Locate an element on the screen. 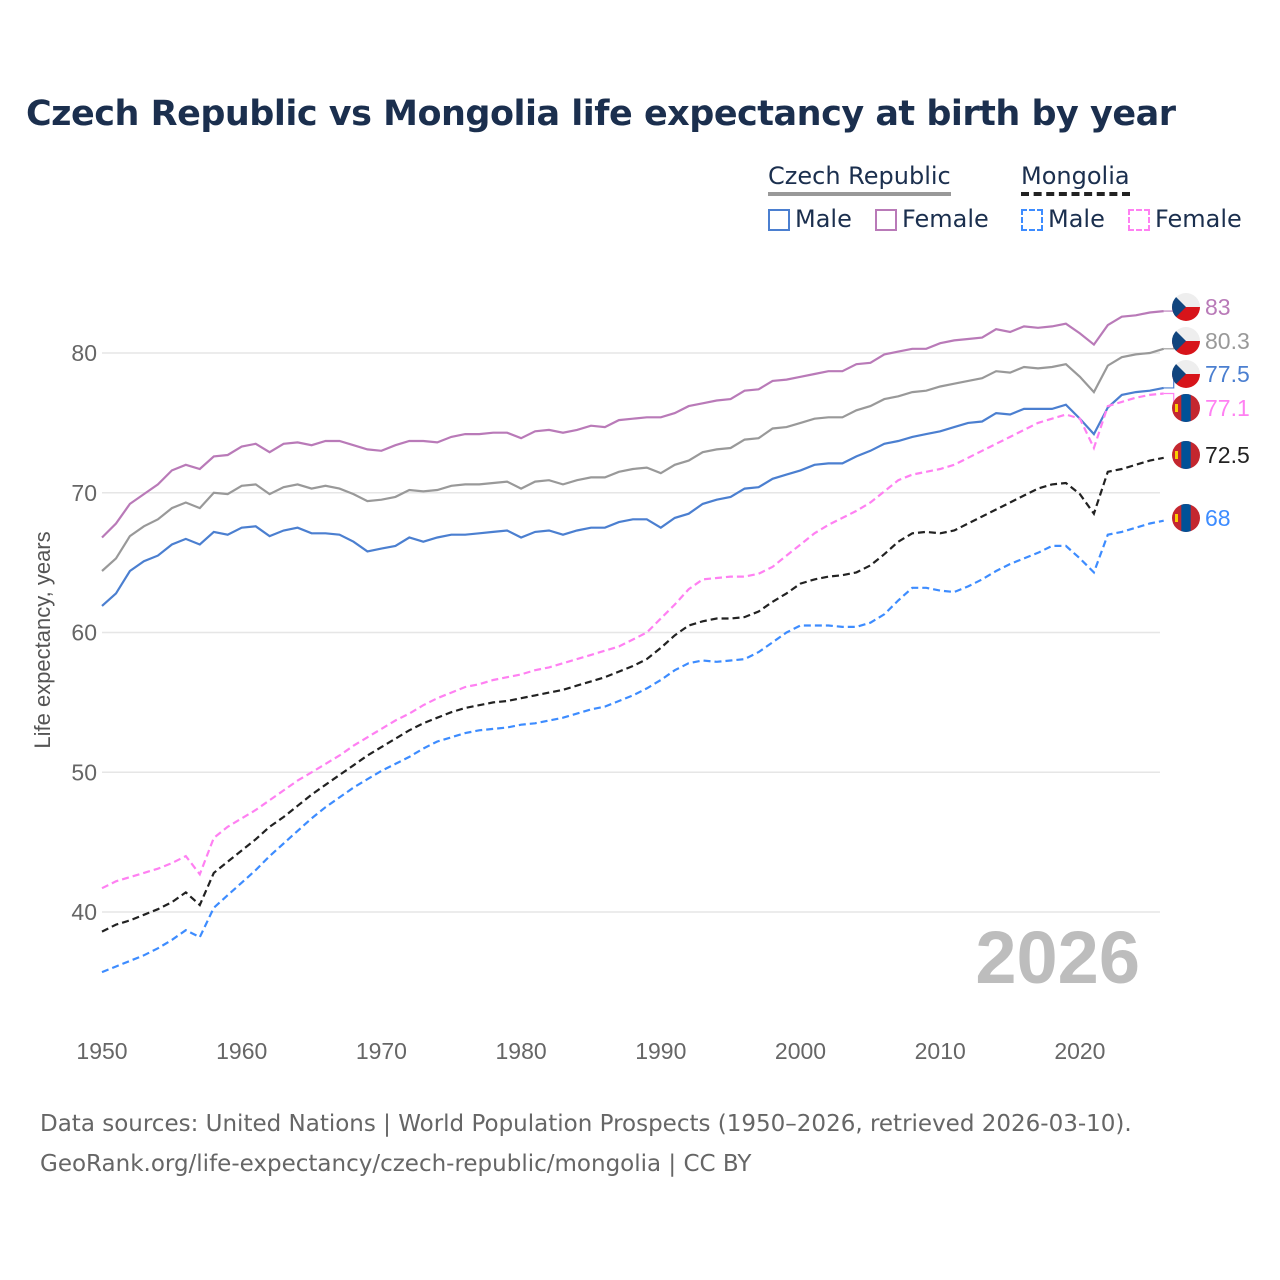 The height and width of the screenshot is (1280, 1280). x-tick-label: 1970 is located at coordinates (381, 1051).